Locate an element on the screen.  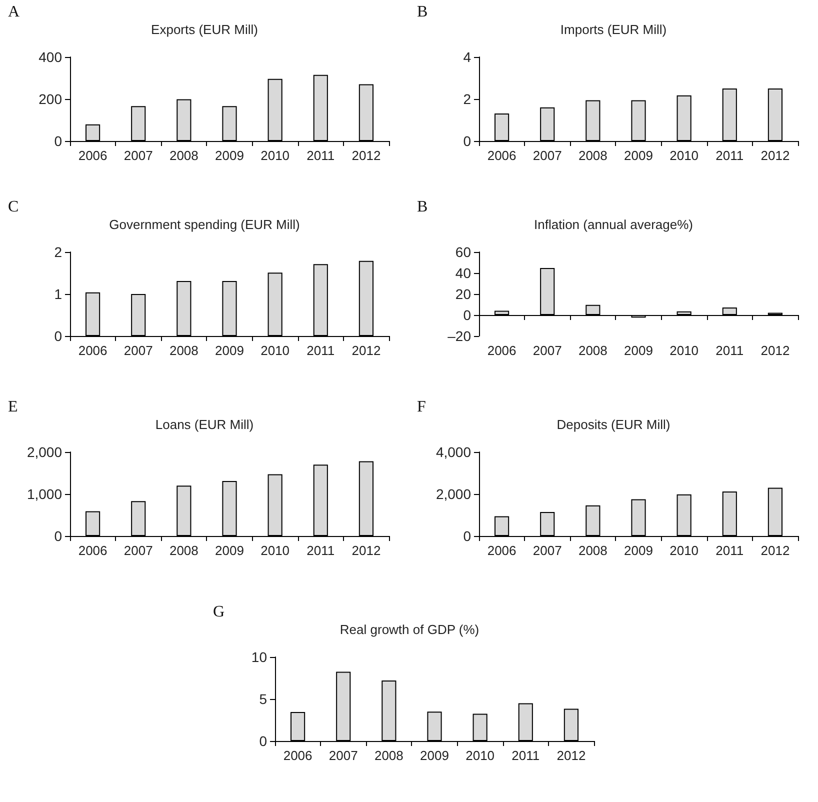
y-tick-label: 60 is located at coordinates (463, 252).